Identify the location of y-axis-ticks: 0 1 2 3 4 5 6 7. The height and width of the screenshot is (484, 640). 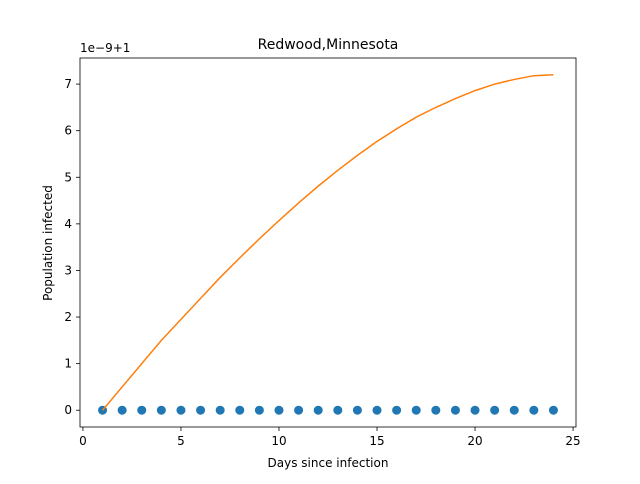
(72, 247).